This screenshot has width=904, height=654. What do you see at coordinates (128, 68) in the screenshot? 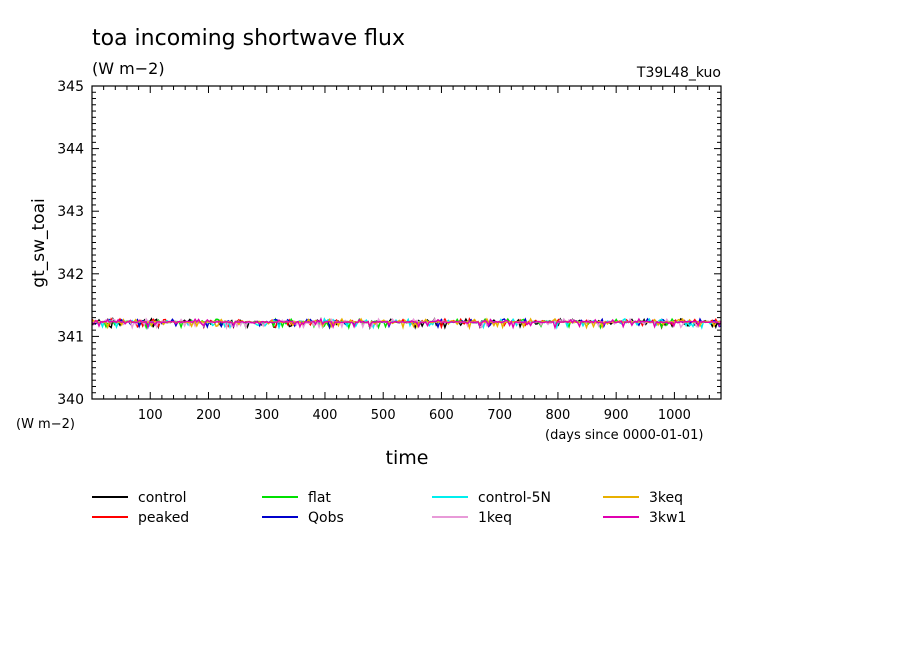
I see `chart-subtitle: (W m−2)` at bounding box center [128, 68].